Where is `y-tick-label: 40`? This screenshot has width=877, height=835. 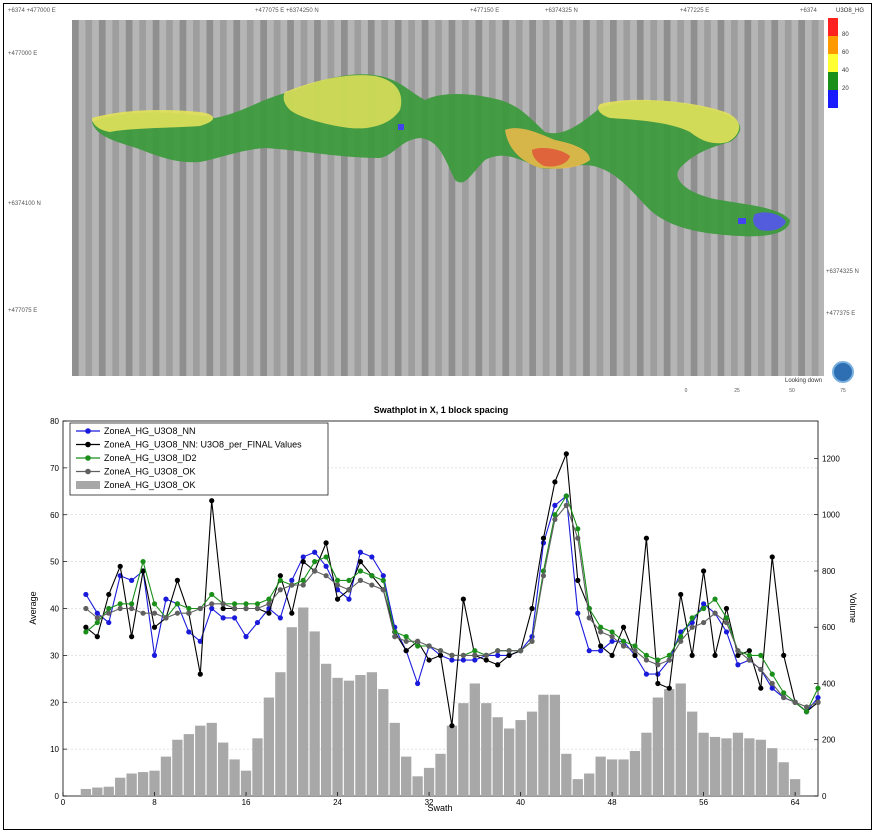
y-tick-label: 40 is located at coordinates (54, 609).